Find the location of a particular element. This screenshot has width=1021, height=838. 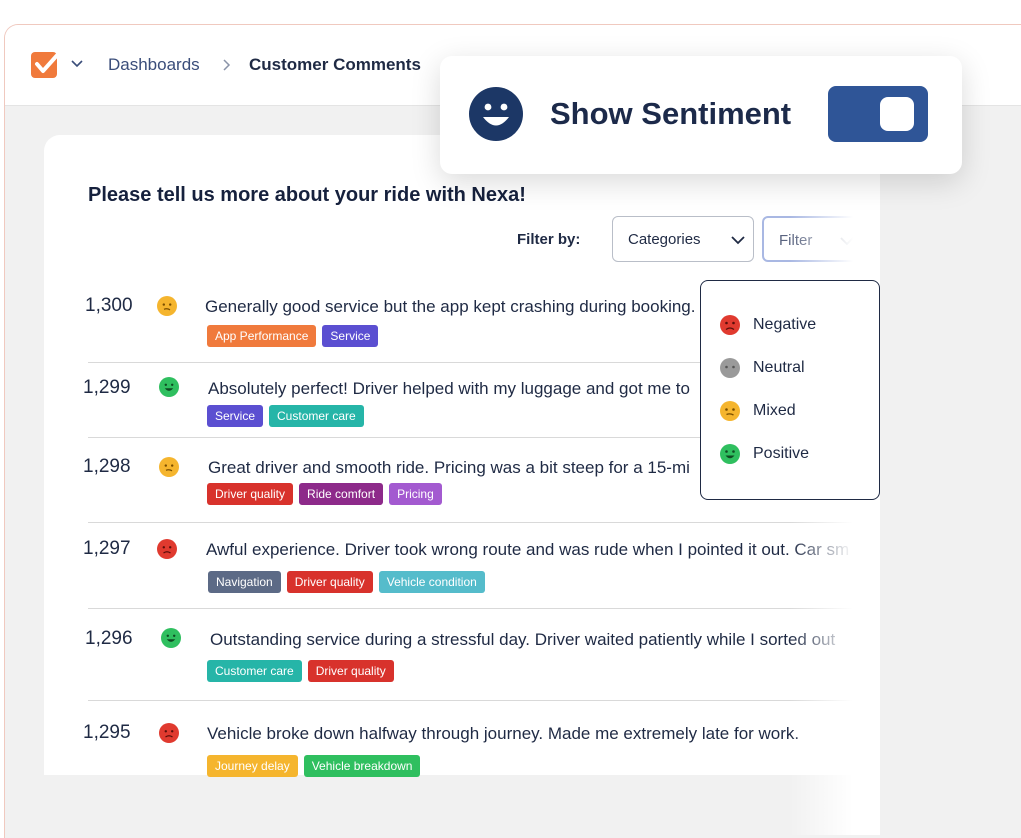

toggle-knob is located at coordinates (897, 114).